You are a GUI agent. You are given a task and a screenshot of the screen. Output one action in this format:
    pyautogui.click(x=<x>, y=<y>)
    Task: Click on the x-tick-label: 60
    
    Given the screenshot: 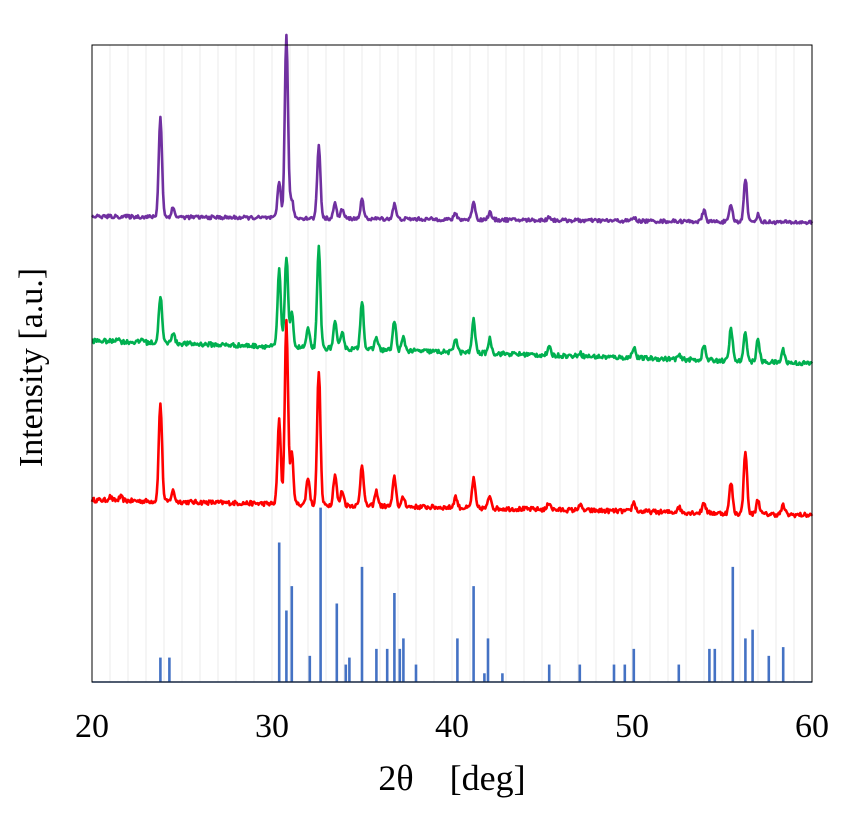 What is the action you would take?
    pyautogui.click(x=812, y=726)
    